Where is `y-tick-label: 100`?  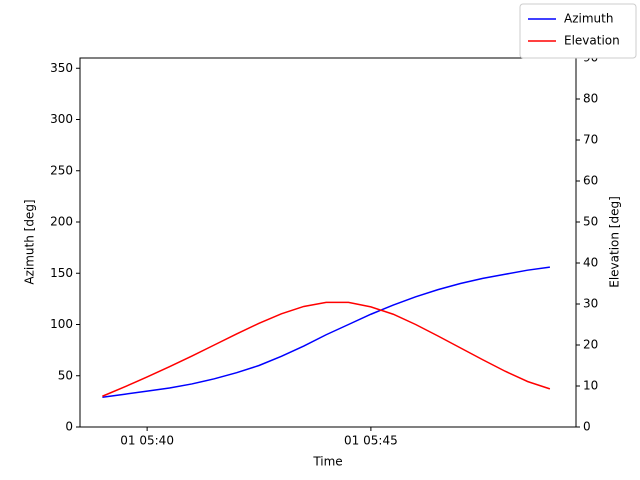 y-tick-label: 100 is located at coordinates (61, 324).